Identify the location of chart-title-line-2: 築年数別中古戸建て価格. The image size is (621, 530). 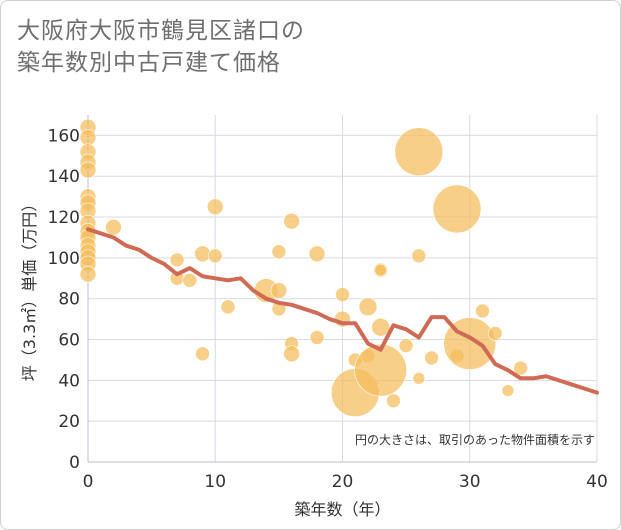
(149, 63).